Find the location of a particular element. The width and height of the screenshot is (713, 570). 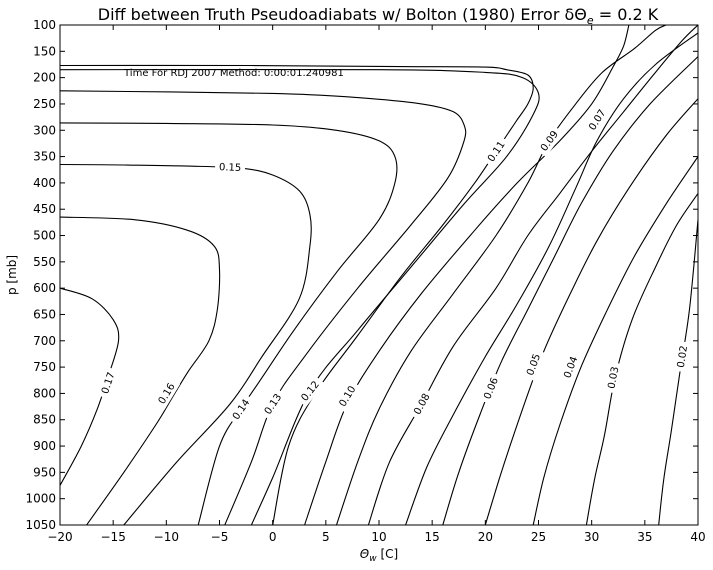

x-tick-label: 5 is located at coordinates (326, 537).